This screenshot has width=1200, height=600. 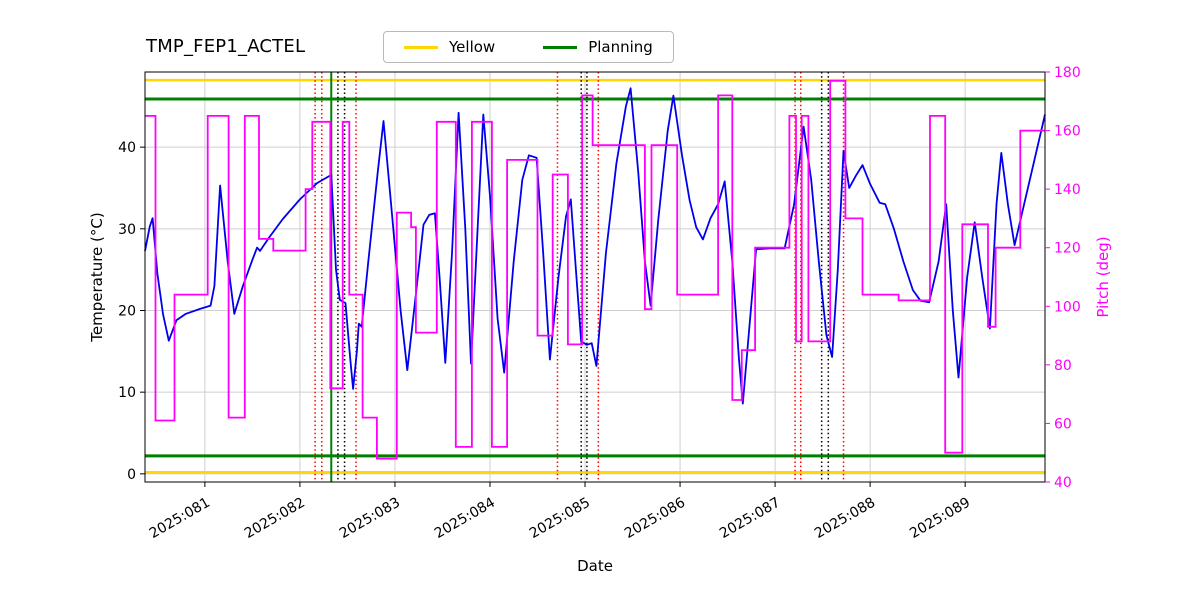 What do you see at coordinates (1063, 366) in the screenshot?
I see `y-right-tick-label: 80` at bounding box center [1063, 366].